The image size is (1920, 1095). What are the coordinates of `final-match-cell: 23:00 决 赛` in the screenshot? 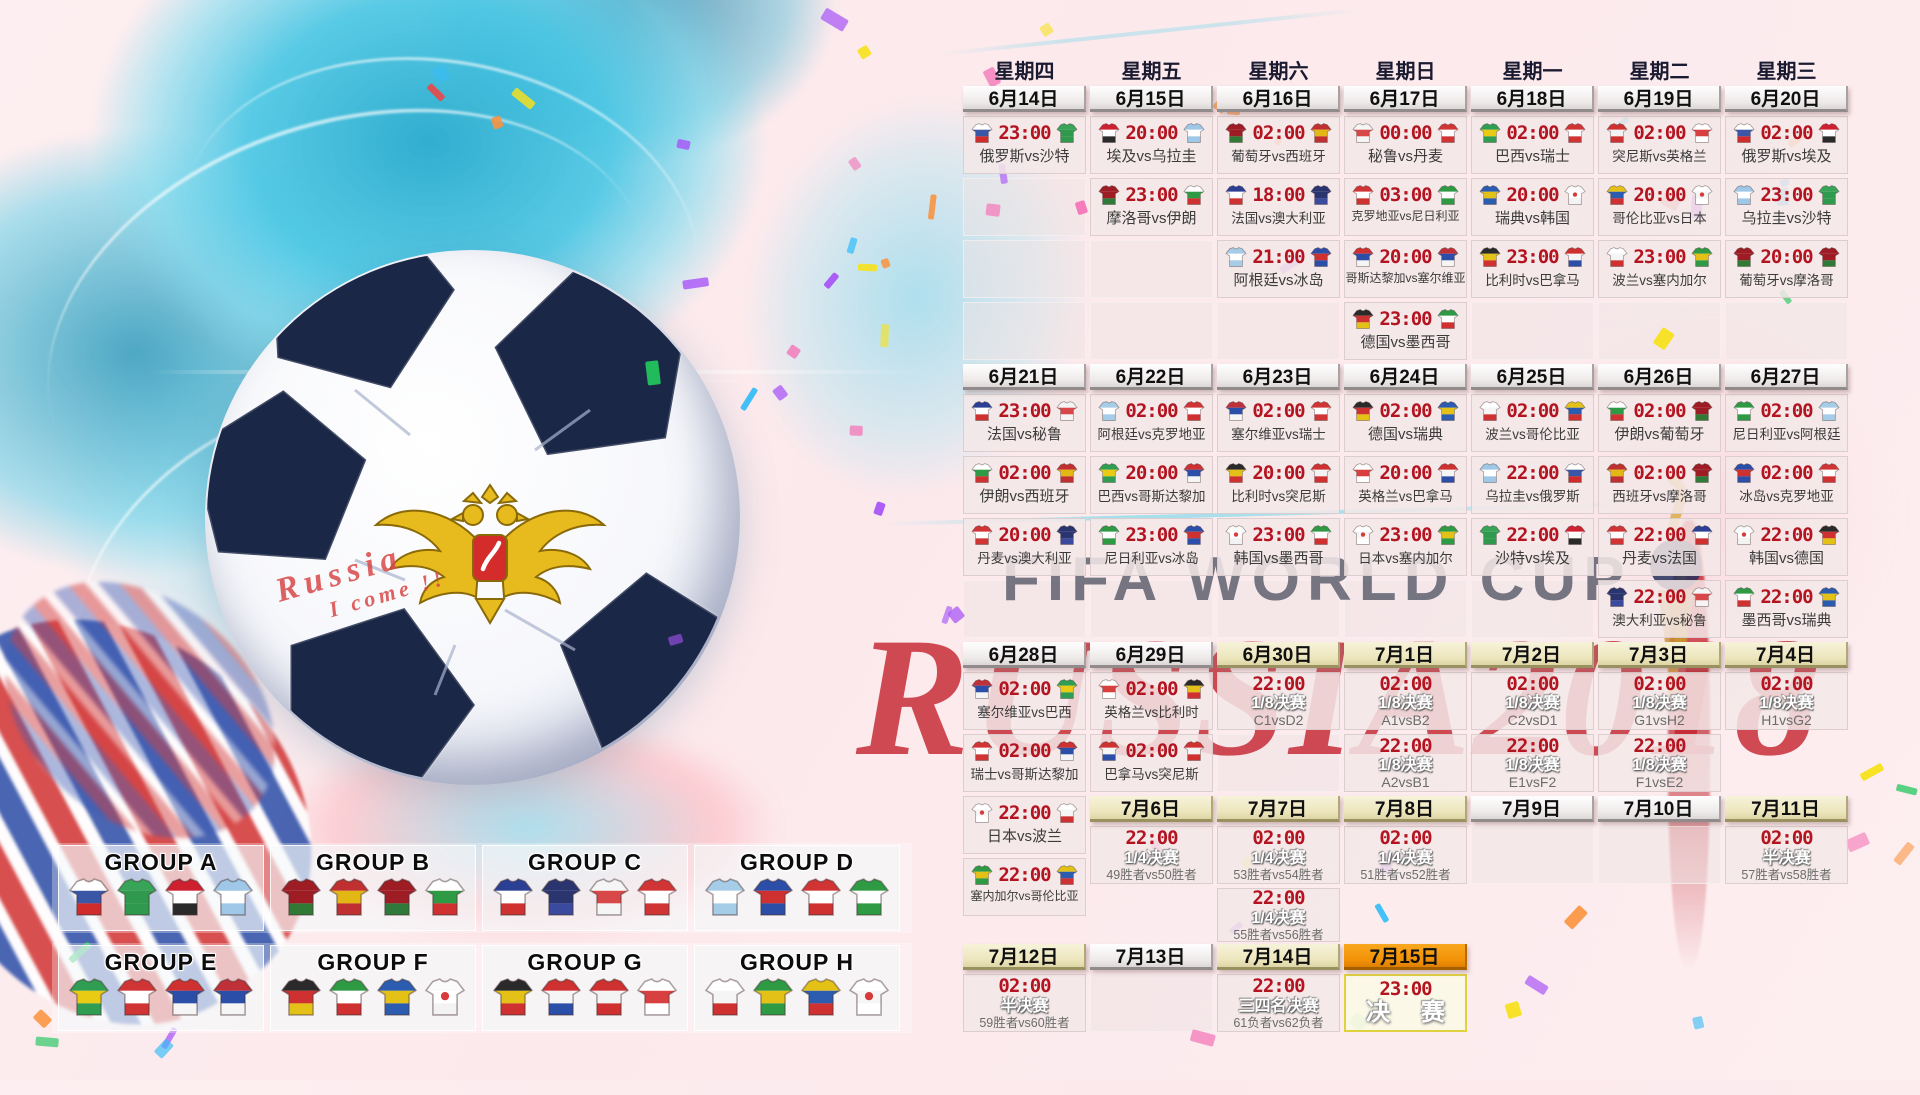 It's located at (1405, 1003).